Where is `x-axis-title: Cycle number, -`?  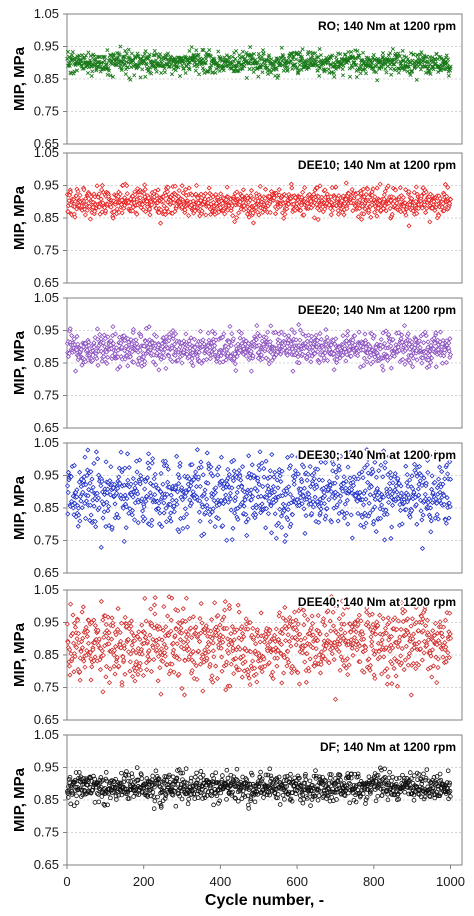
x-axis-title: Cycle number, - is located at coordinates (264, 900).